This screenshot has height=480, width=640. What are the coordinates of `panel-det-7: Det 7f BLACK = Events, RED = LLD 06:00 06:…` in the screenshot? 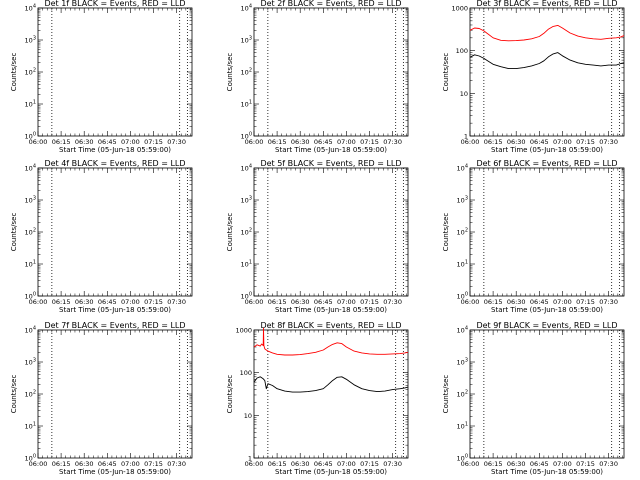 It's located at (101, 398).